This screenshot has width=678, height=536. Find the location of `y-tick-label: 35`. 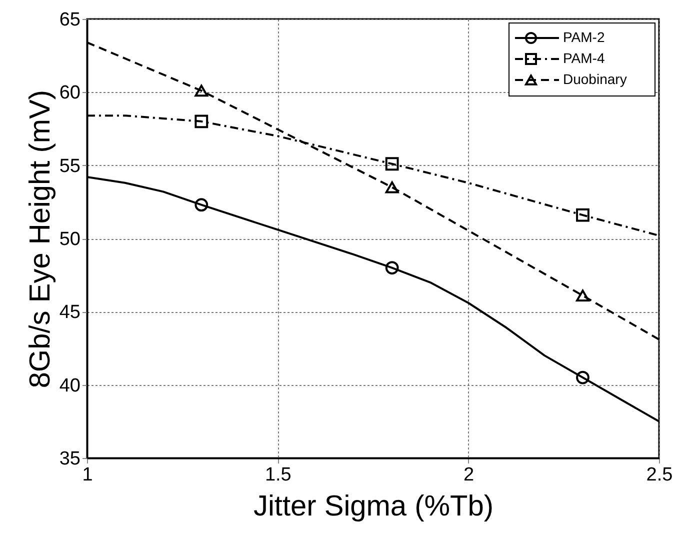

y-tick-label: 35 is located at coordinates (69, 459).